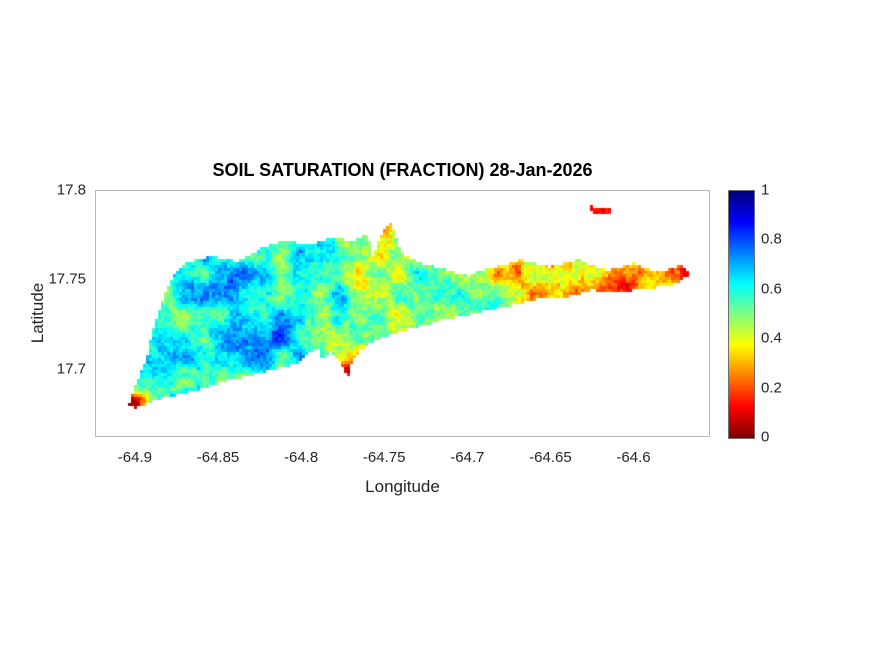 The image size is (875, 656). Describe the element at coordinates (71, 369) in the screenshot. I see `y-tick-label: 17.7` at that location.